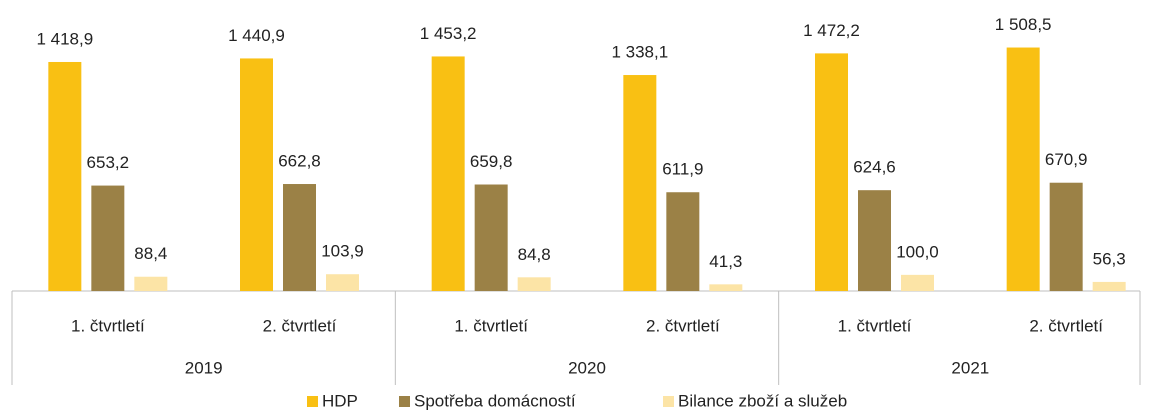 The width and height of the screenshot is (1152, 410). Describe the element at coordinates (1109, 258) in the screenshot. I see `data-label: 56,3` at that location.